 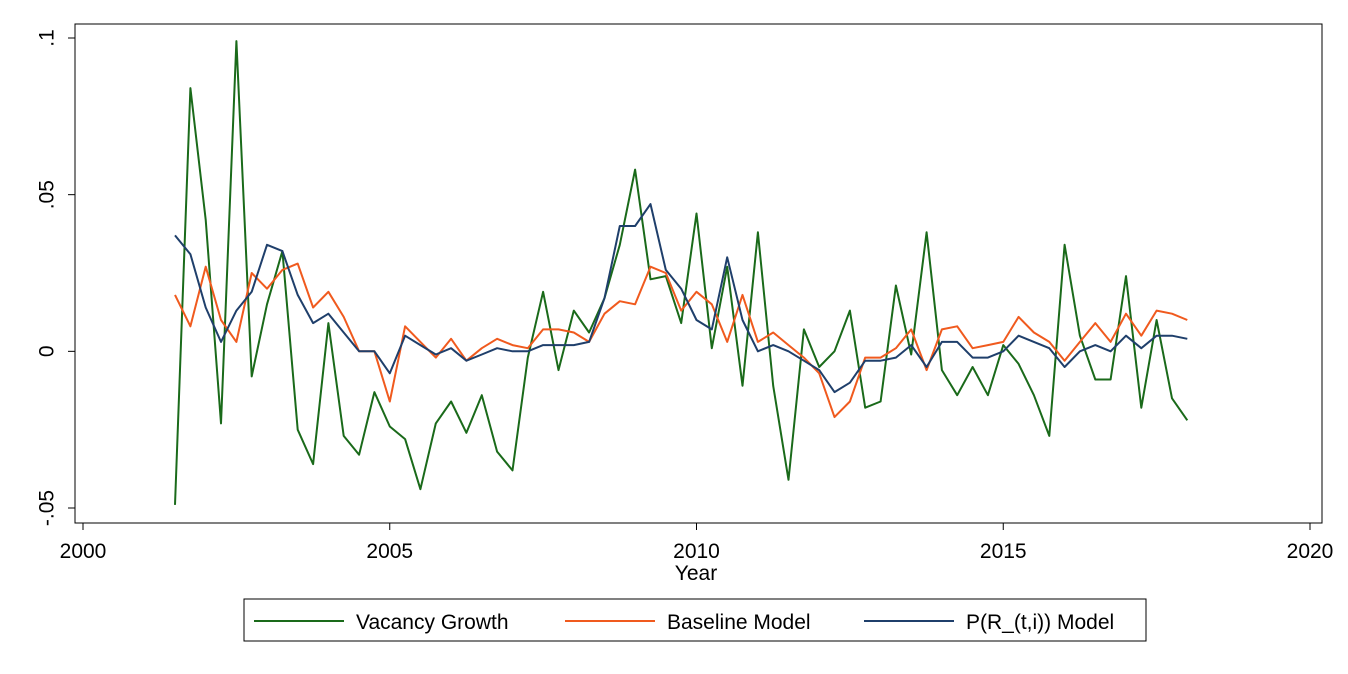 What do you see at coordinates (1040, 622) in the screenshot?
I see `legend-label: P(R_(t,i)) Model` at bounding box center [1040, 622].